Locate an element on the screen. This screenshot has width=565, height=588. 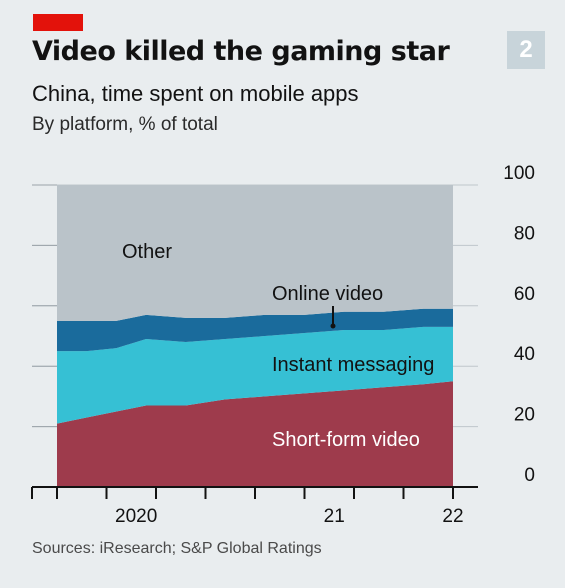
x-tick-label-22: 22 is located at coordinates (452, 516).